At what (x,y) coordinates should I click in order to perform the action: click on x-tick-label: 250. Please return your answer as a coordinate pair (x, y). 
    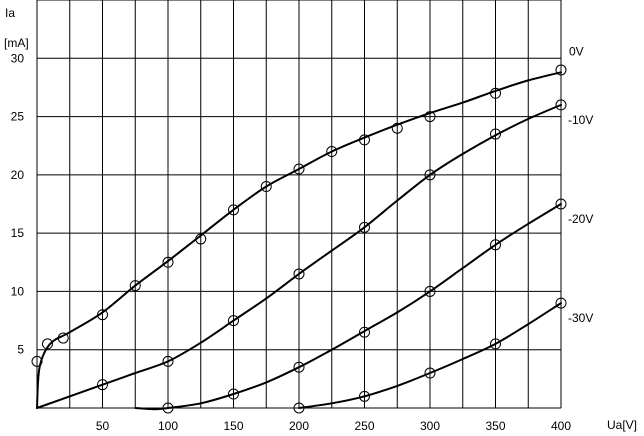
    Looking at the image, I should click on (364, 426).